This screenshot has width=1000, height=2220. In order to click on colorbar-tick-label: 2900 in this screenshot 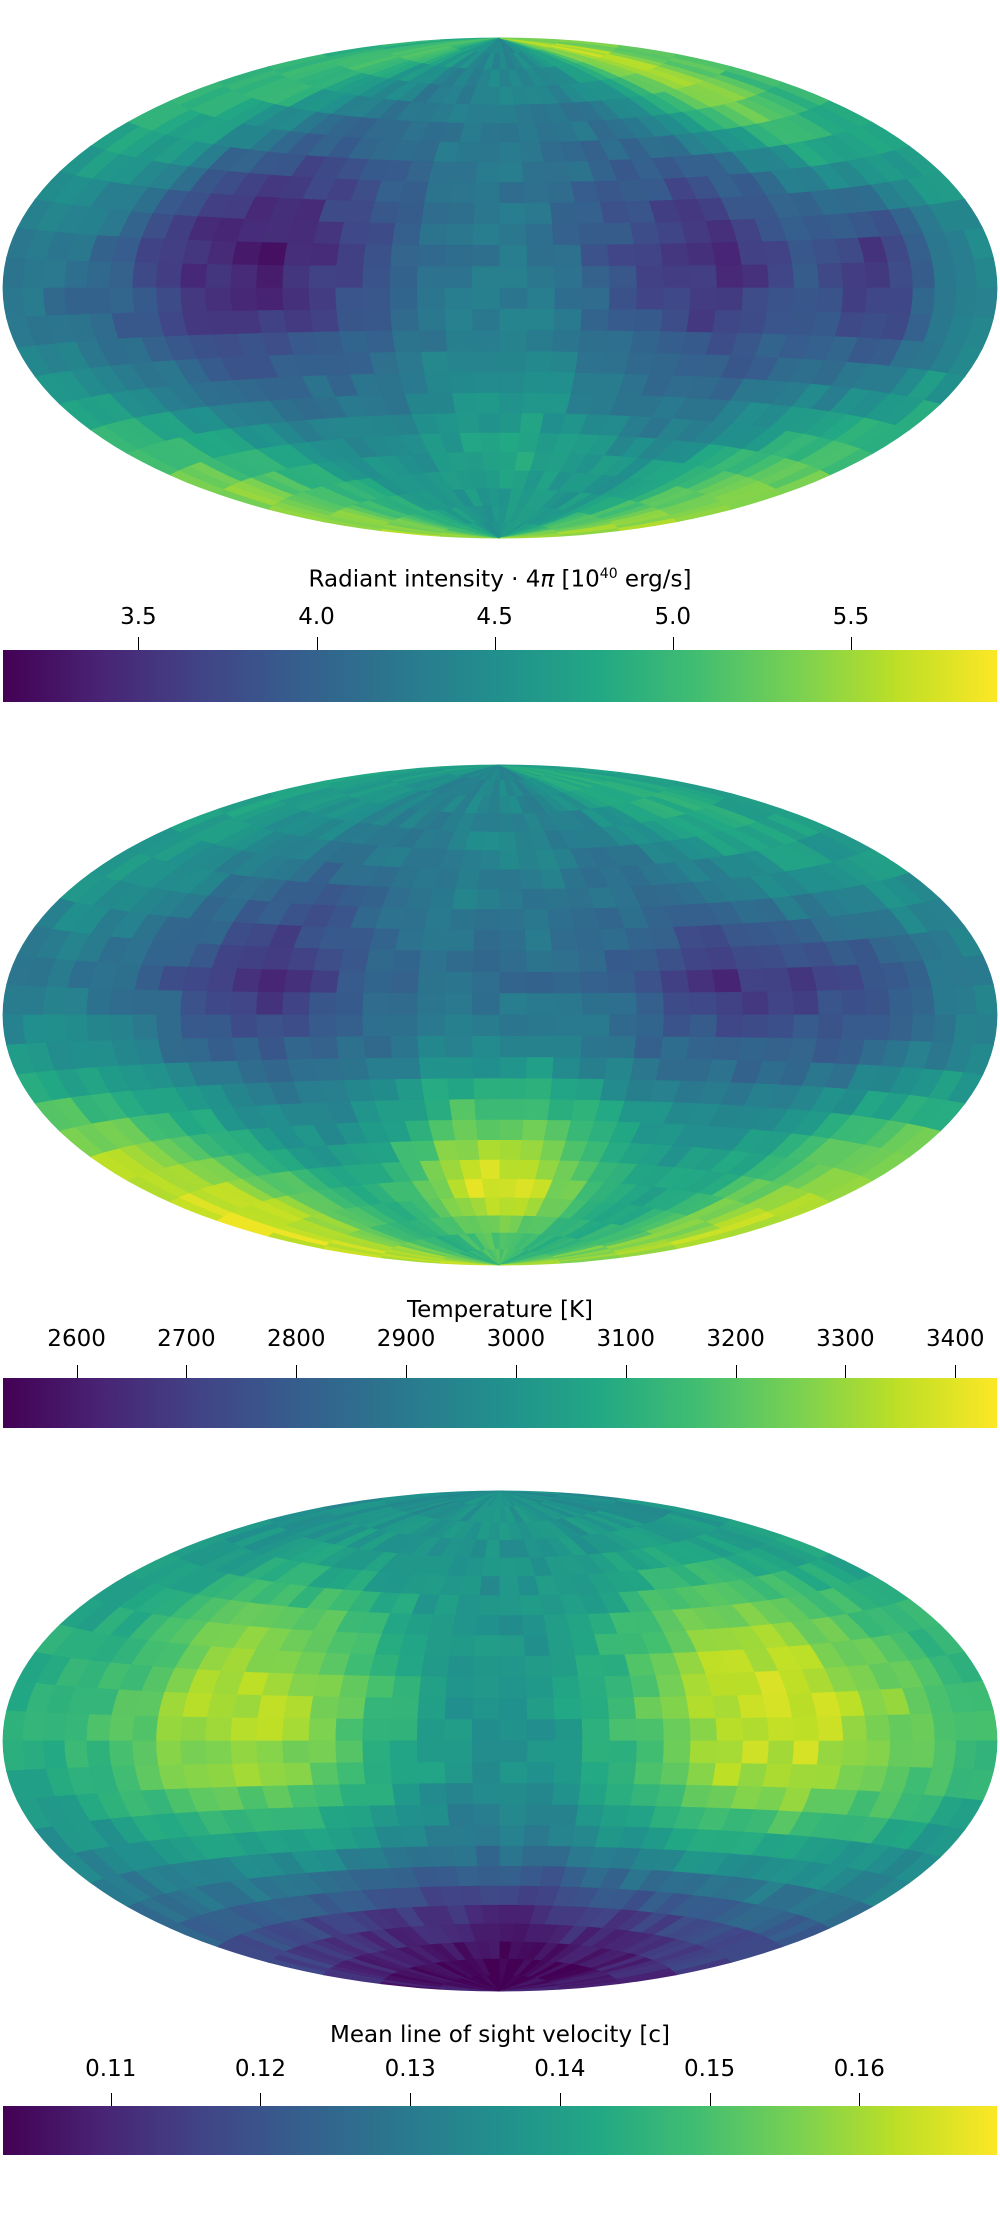, I will do `click(406, 1339)`.